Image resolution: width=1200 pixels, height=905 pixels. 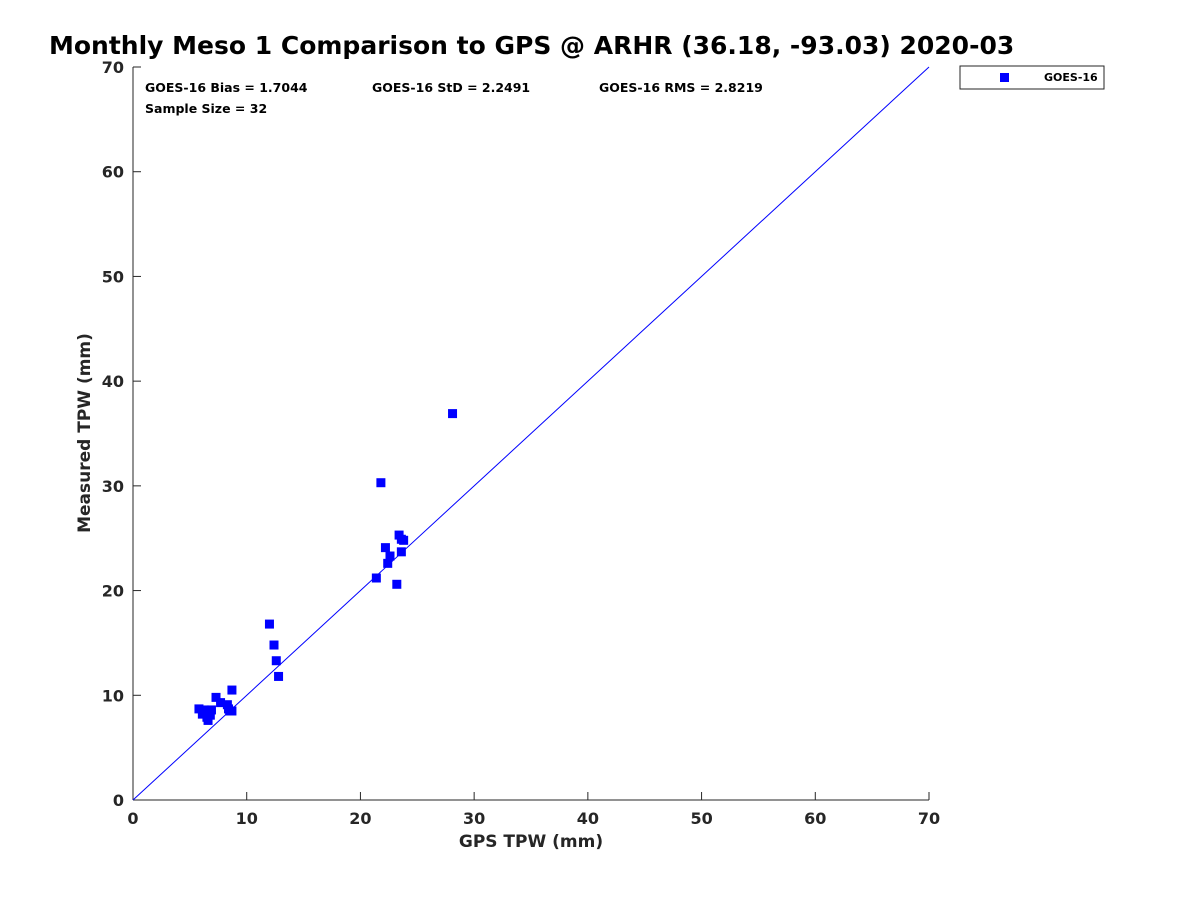 I want to click on x-tick-label: 0, so click(x=132, y=818).